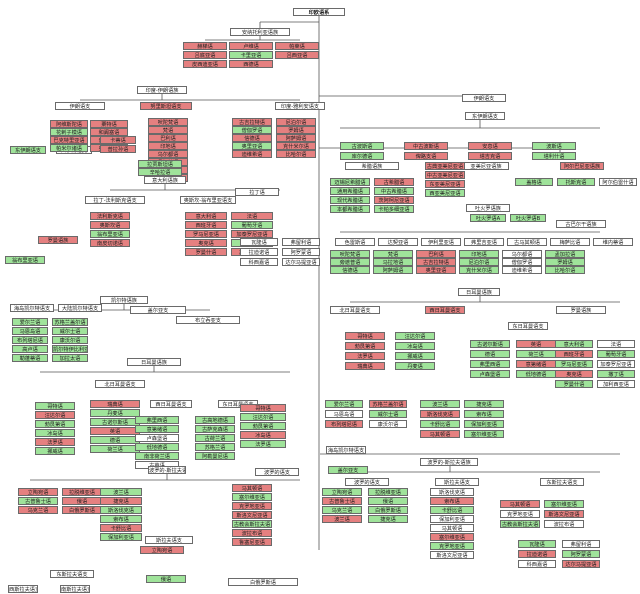 The height and width of the screenshot is (594, 640). I want to click on language-node: 塔利什语, so click(554, 156).